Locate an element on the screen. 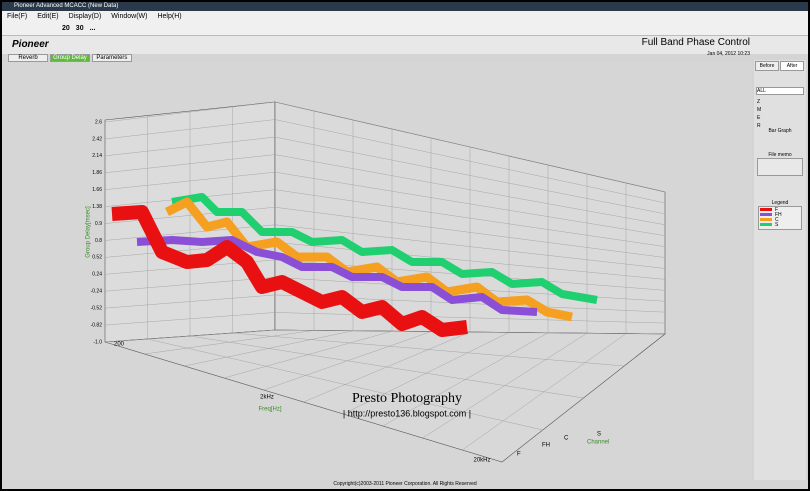  legend-entry: FH is located at coordinates (780, 215).